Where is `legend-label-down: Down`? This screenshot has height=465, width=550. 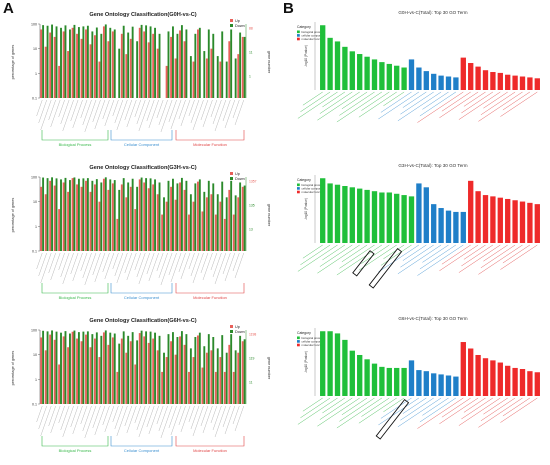 legend-label-down: Down is located at coordinates (240, 332).